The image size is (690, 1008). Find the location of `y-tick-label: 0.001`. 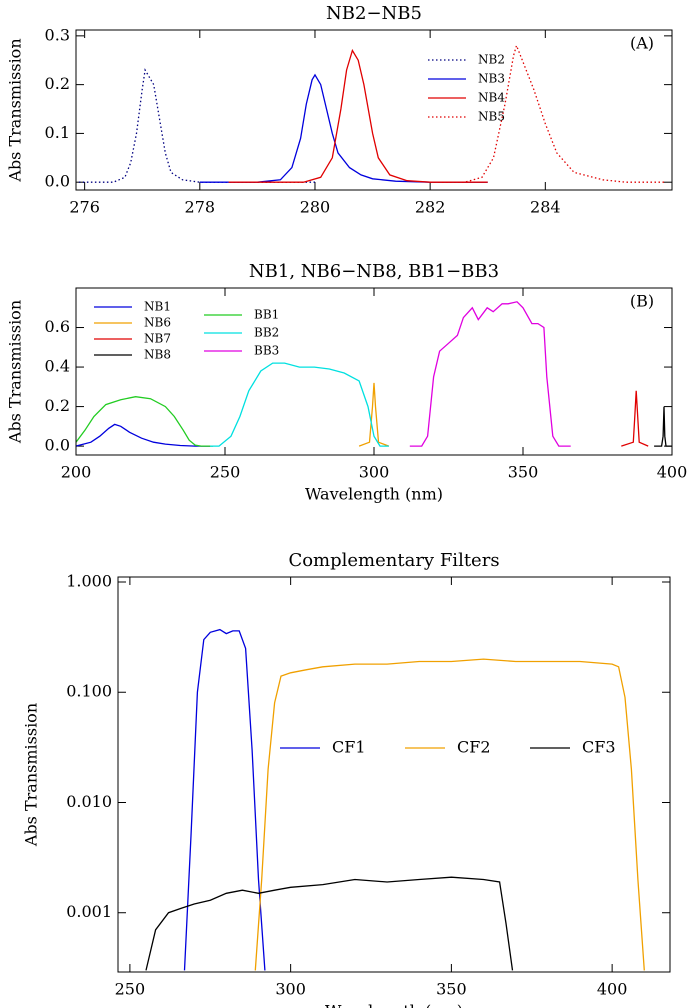

y-tick-label: 0.001 is located at coordinates (89, 911).